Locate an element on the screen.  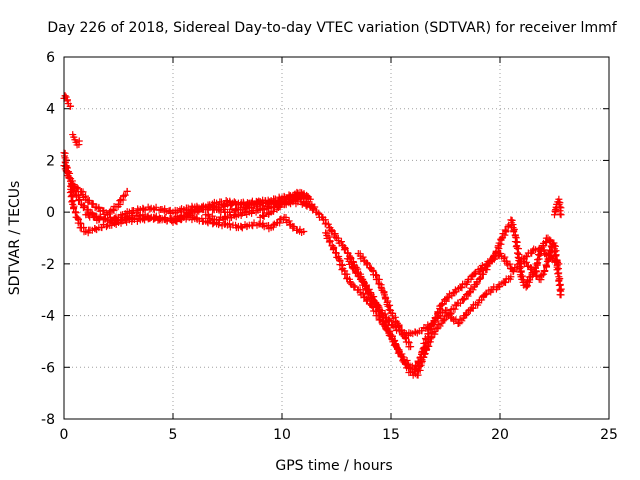
y-tick-label: 4 is located at coordinates (50, 110).